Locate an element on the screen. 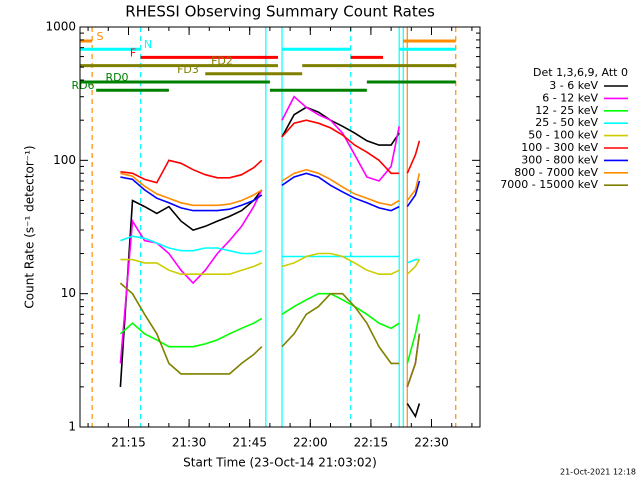  legend-label: 3 - 6 keV is located at coordinates (573, 85).